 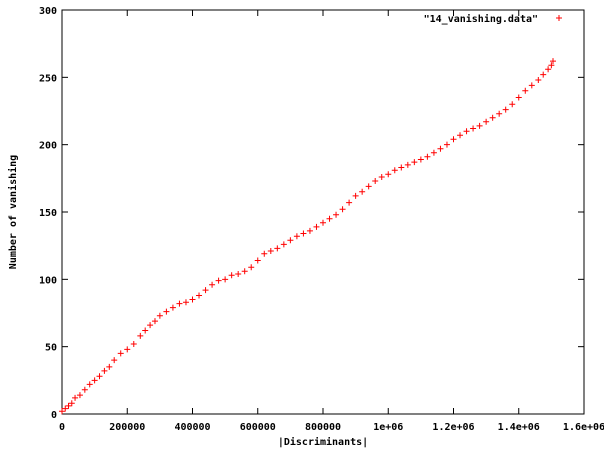 I want to click on x-tick-label: 1.6e+06, so click(x=583, y=427).